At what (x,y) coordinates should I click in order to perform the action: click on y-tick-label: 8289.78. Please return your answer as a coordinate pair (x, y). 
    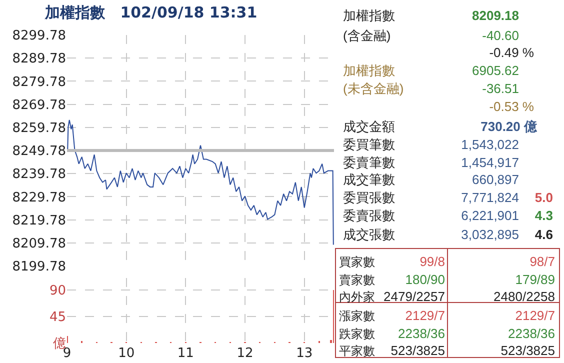
    Looking at the image, I should click on (39, 59).